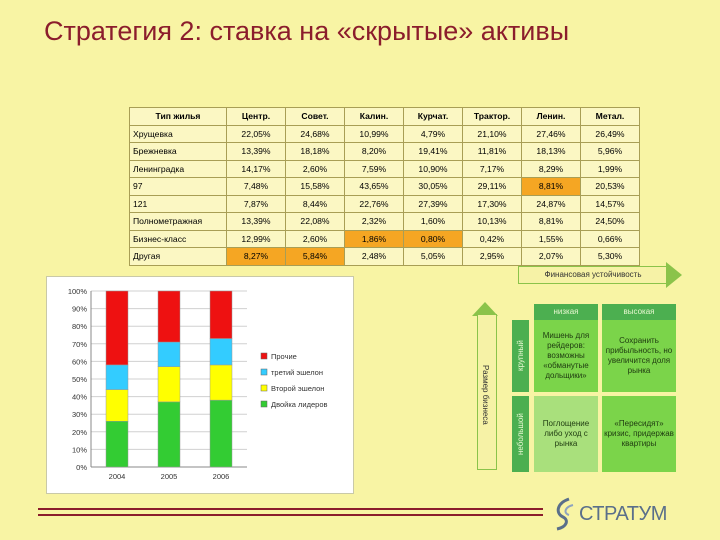 The image size is (720, 540). I want to click on table-cell: 22,08%, so click(315, 221).